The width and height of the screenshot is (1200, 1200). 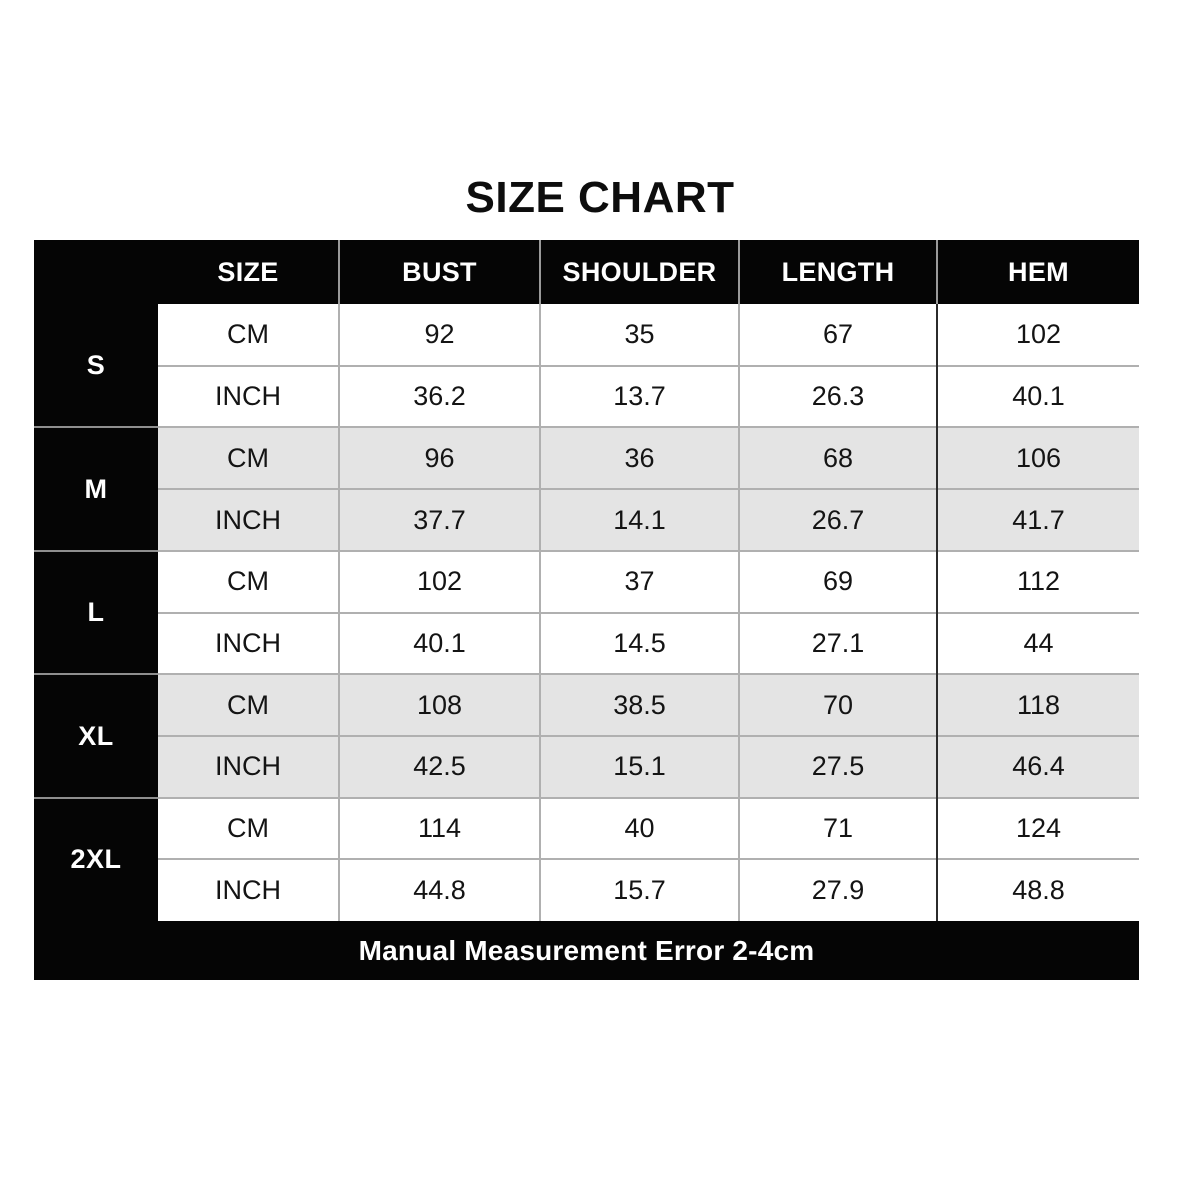 What do you see at coordinates (640, 581) in the screenshot?
I see `cell-l-cm-shoulder: 37` at bounding box center [640, 581].